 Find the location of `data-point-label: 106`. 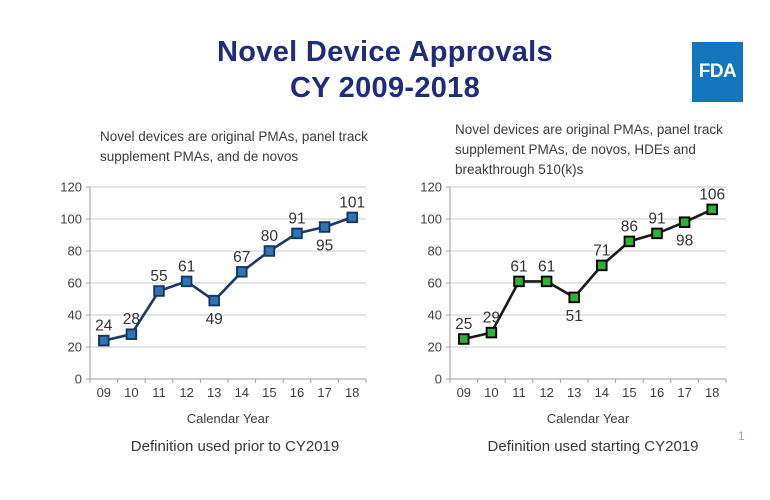

data-point-label: 106 is located at coordinates (712, 194).